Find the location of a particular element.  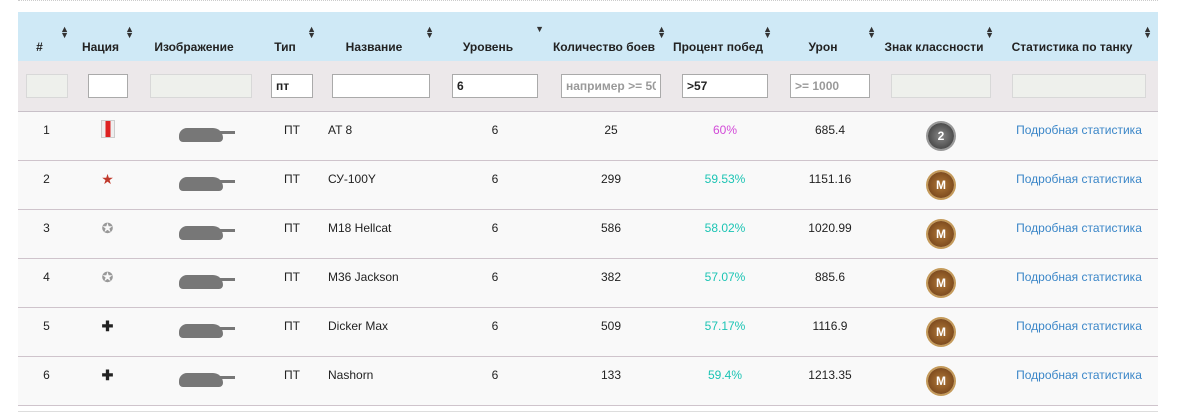

tank-name: AT 8 is located at coordinates (340, 130).